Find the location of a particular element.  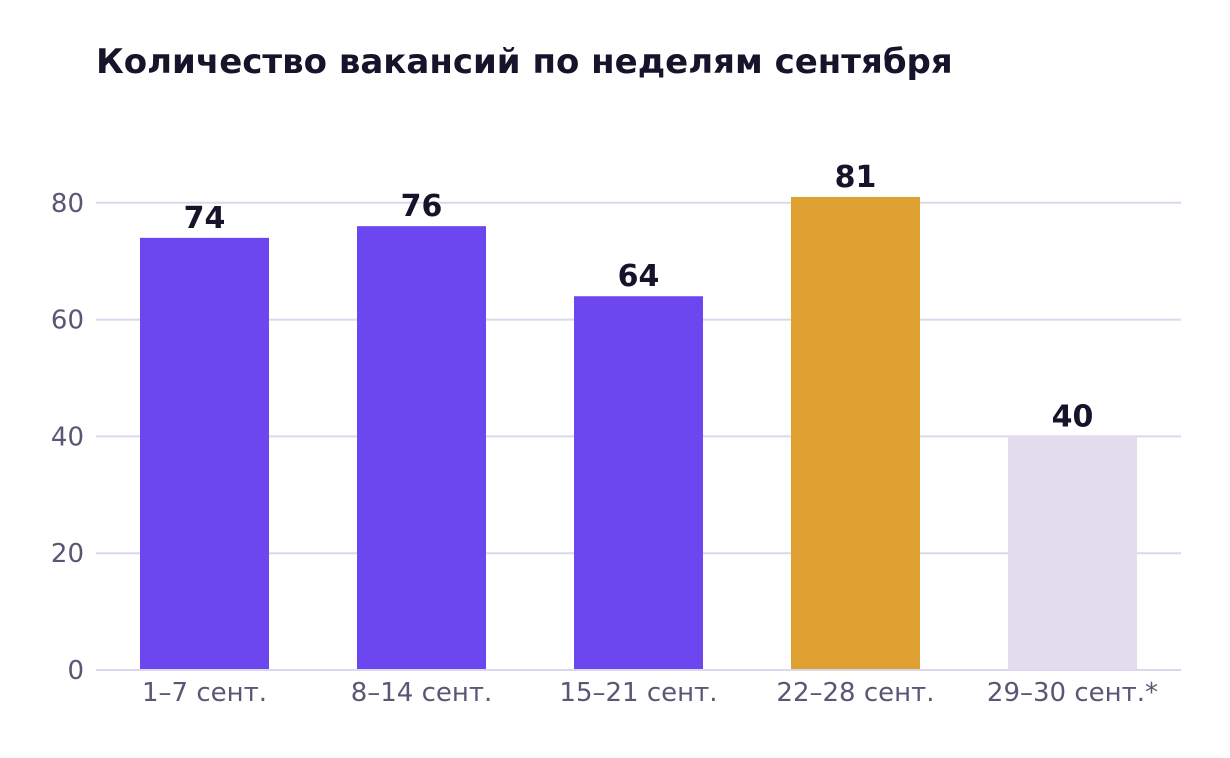

y-tick-label: 20 is located at coordinates (67, 554).